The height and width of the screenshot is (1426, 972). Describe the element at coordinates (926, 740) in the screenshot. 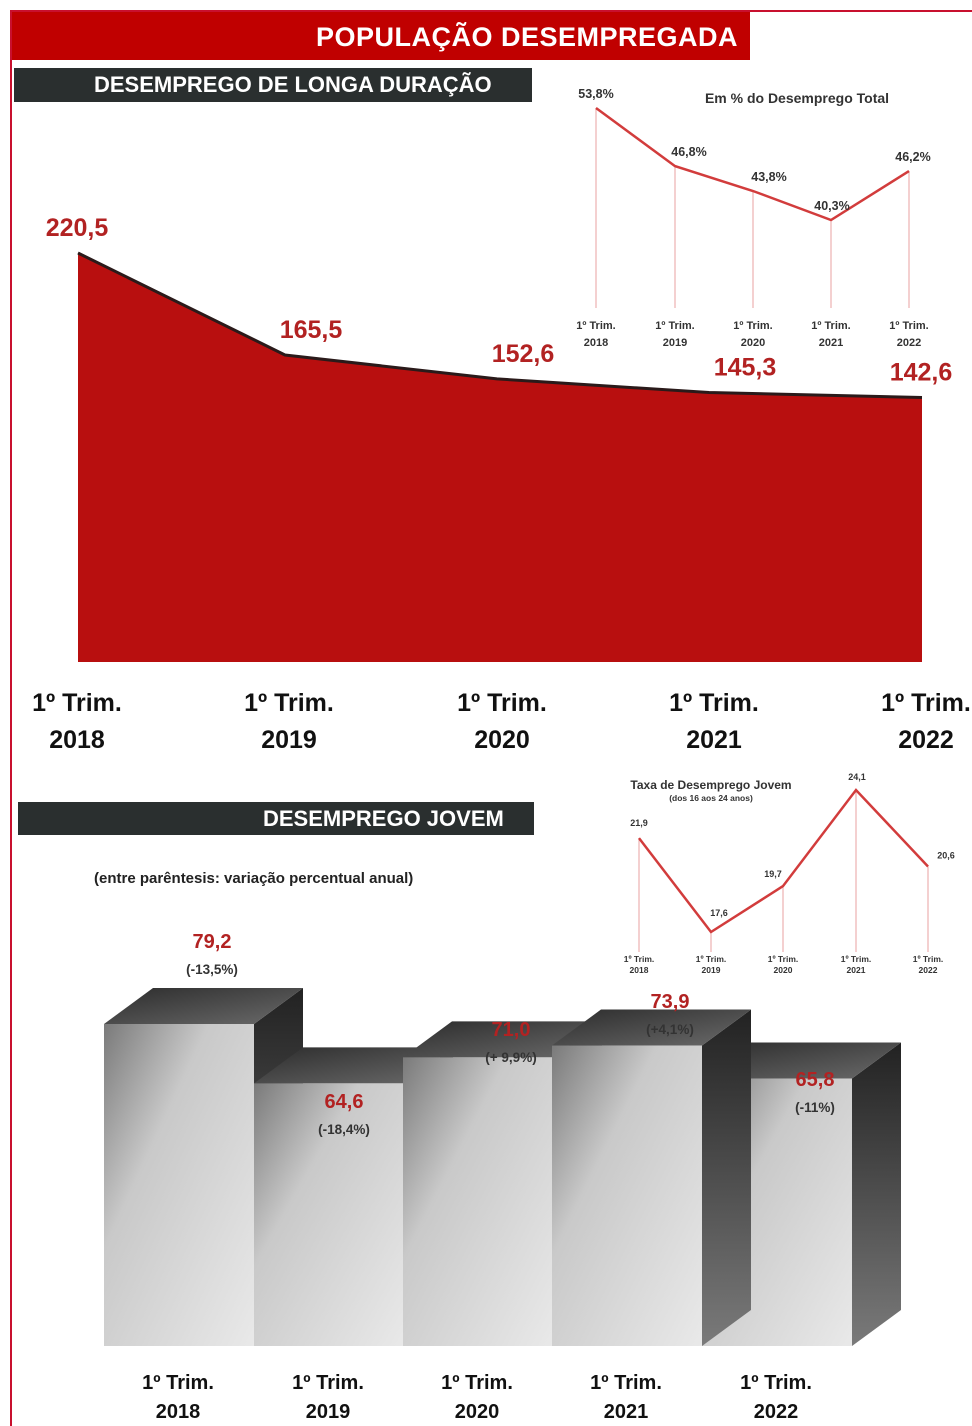

I see `area-x-tick-label: 2022` at that location.